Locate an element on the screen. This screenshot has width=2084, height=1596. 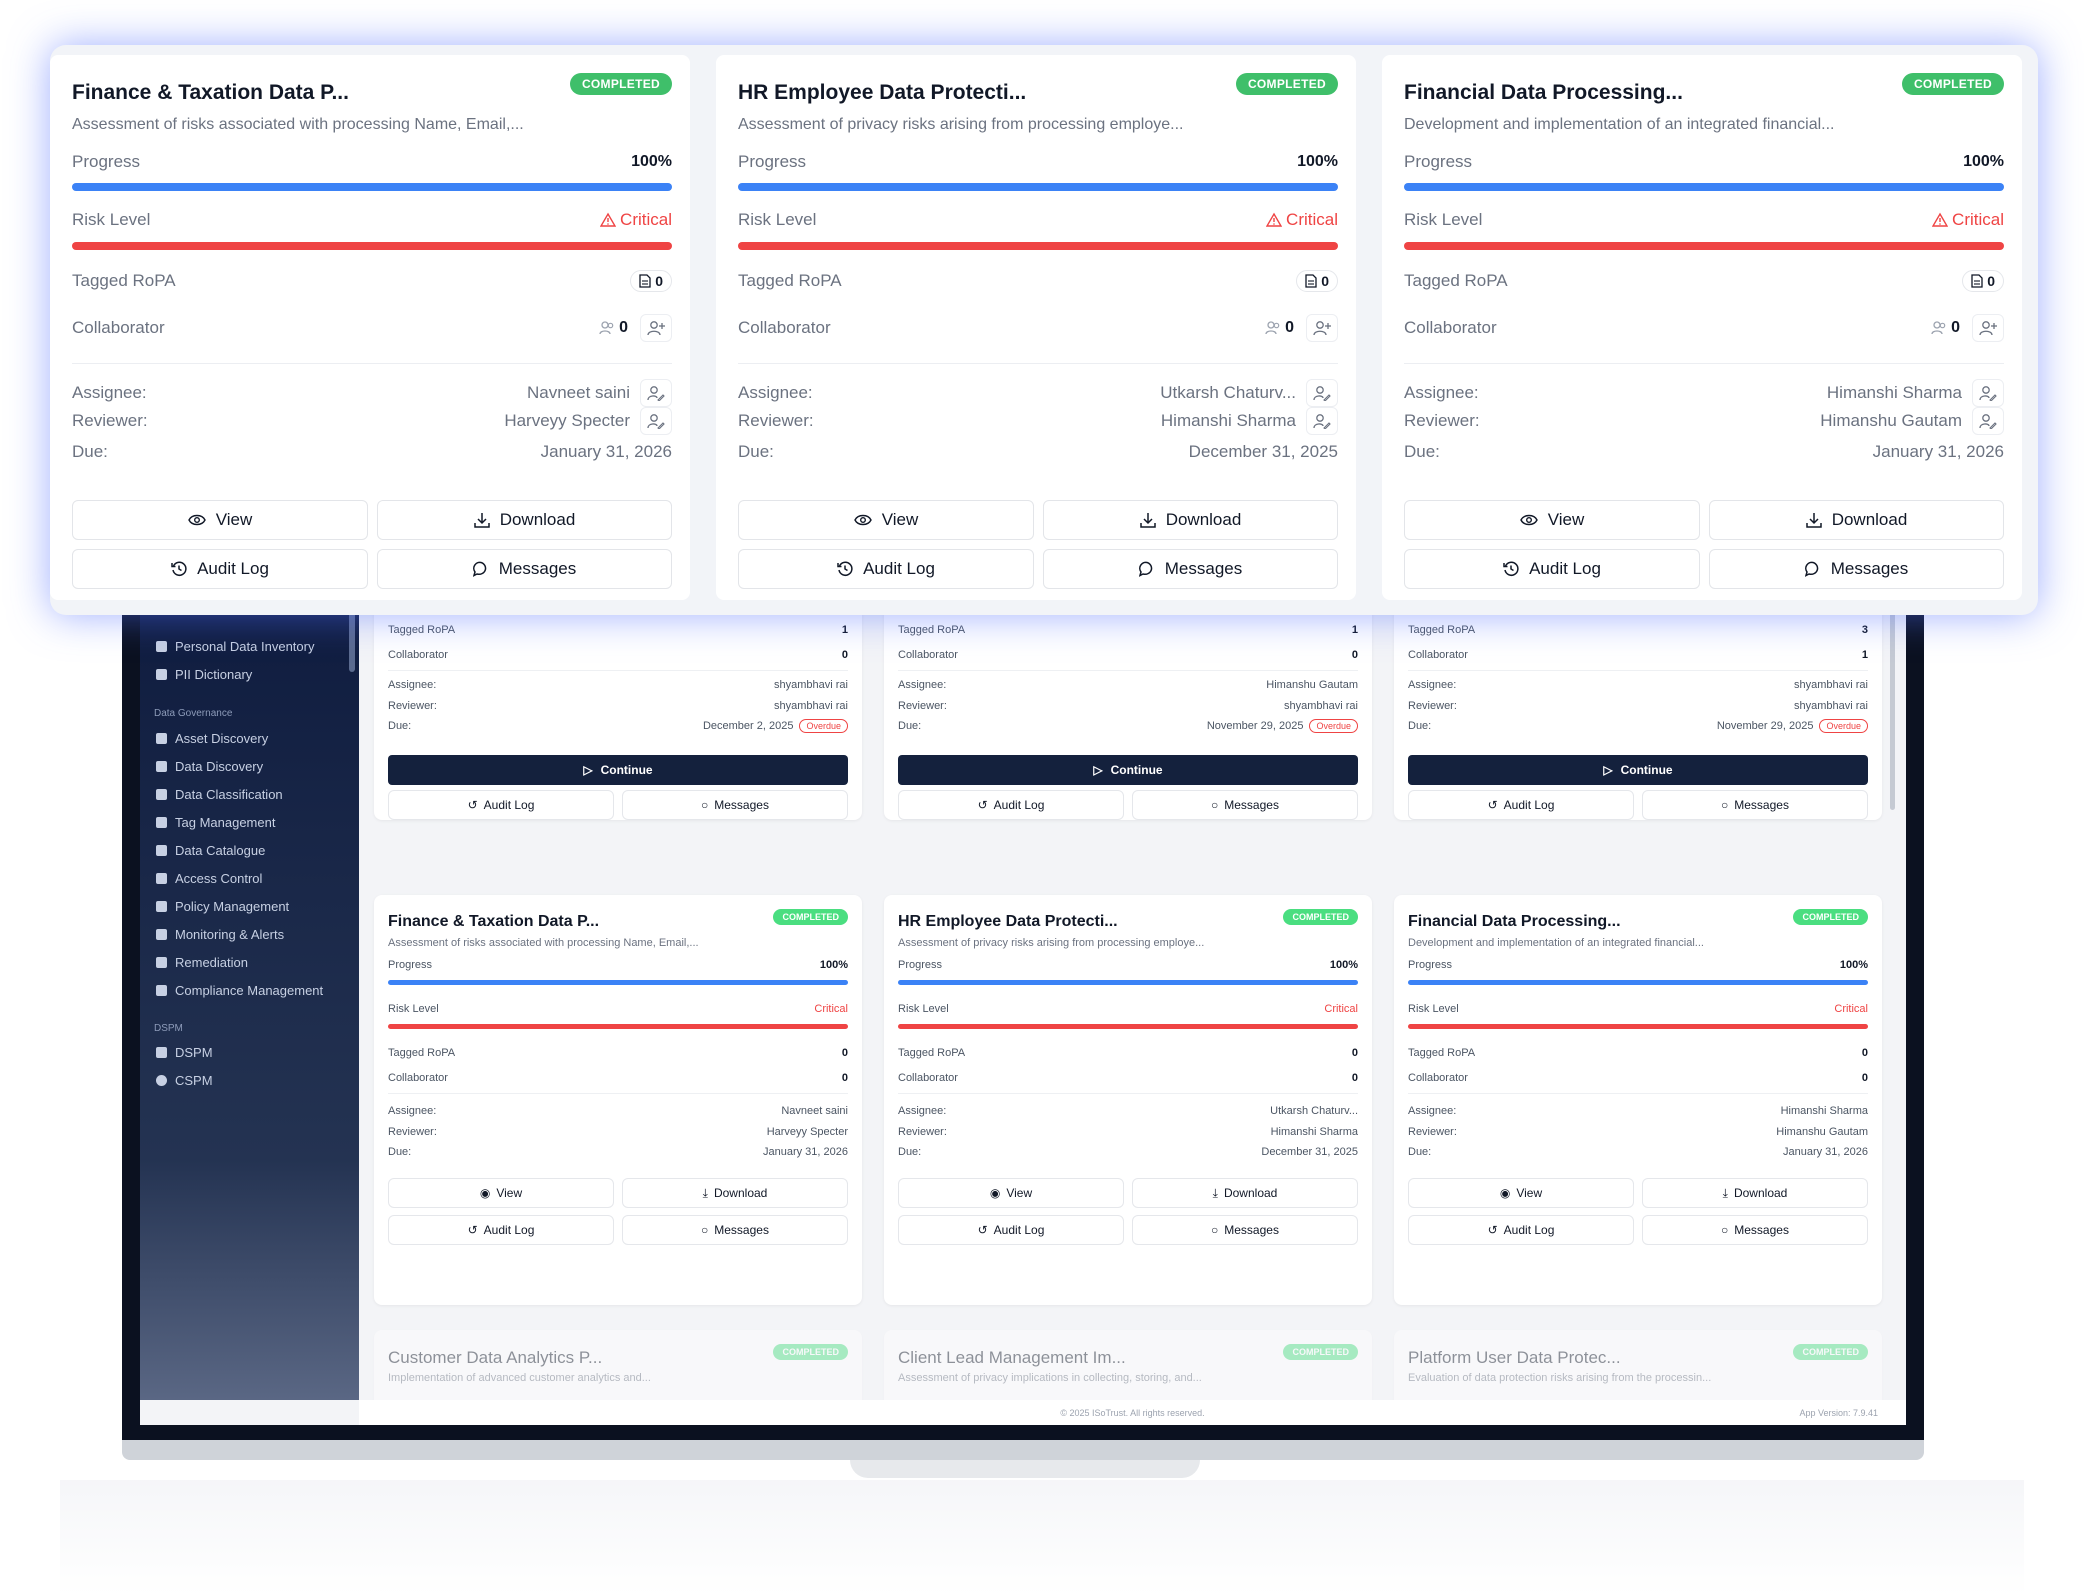
collaborator-row: Collaborator 0 is located at coordinates (1128, 655).